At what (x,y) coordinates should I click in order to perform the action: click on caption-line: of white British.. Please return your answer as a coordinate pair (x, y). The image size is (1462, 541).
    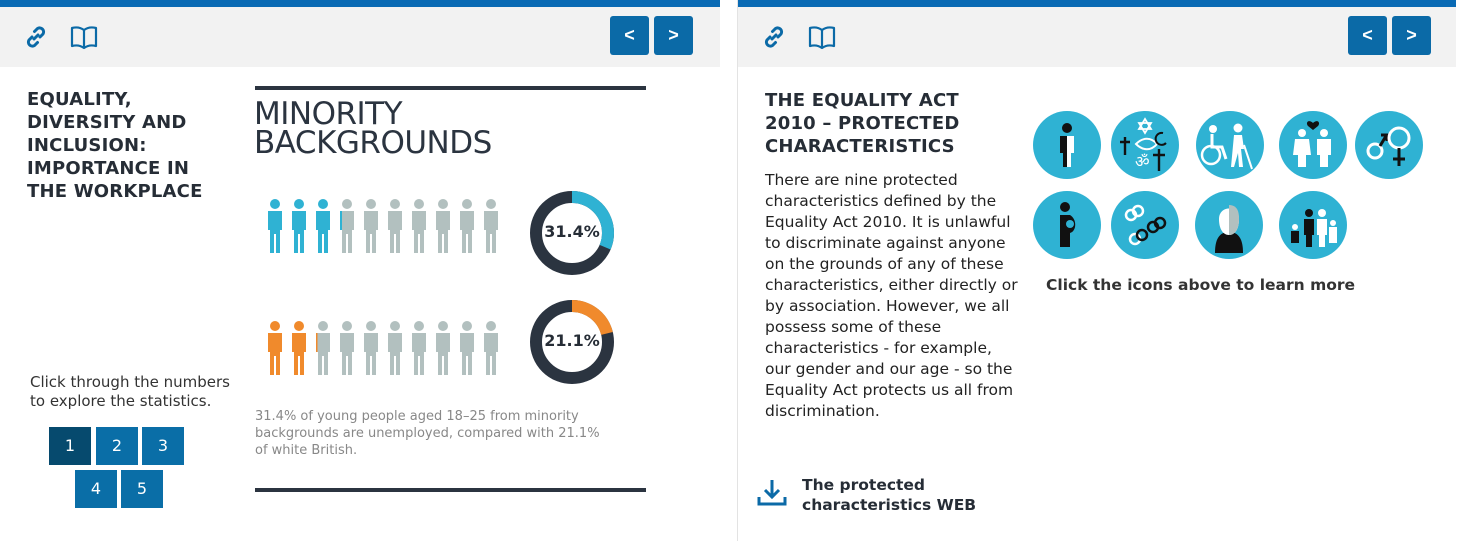
    Looking at the image, I should click on (306, 450).